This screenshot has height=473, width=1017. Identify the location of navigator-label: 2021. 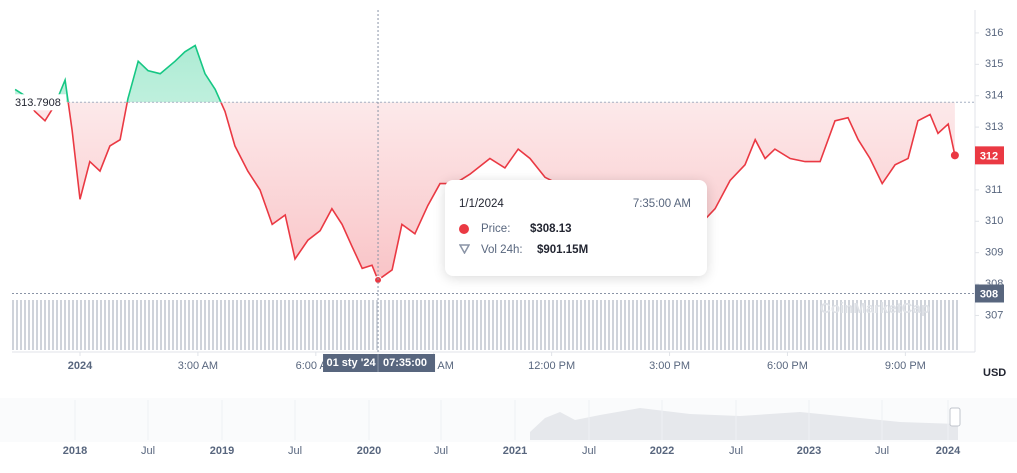
(515, 451).